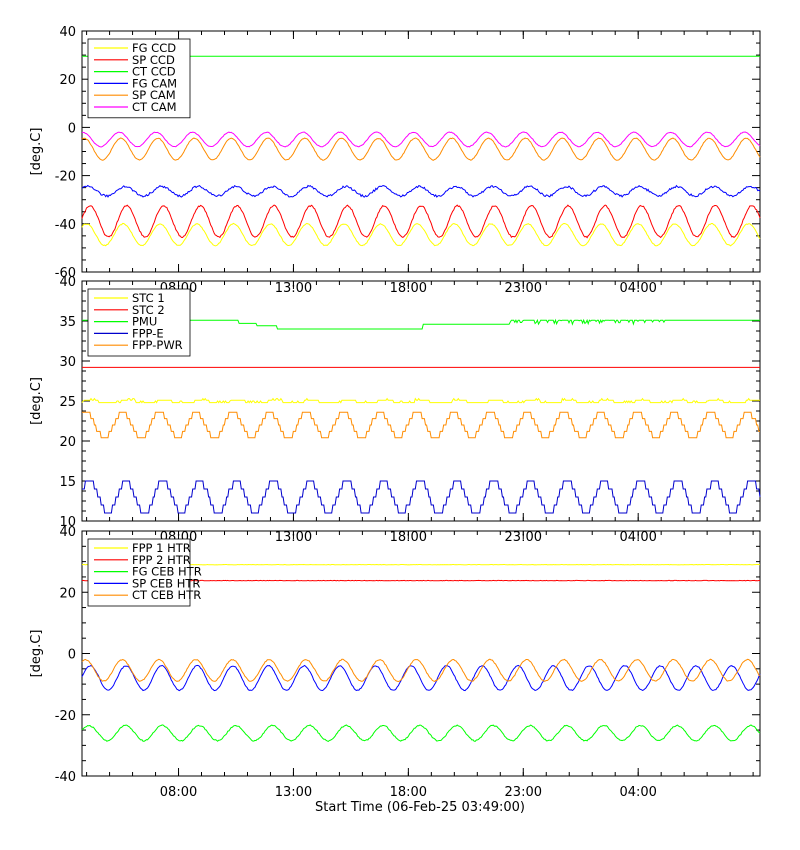 Image resolution: width=800 pixels, height=850 pixels. I want to click on x-tick-label: 04:00, so click(637, 792).